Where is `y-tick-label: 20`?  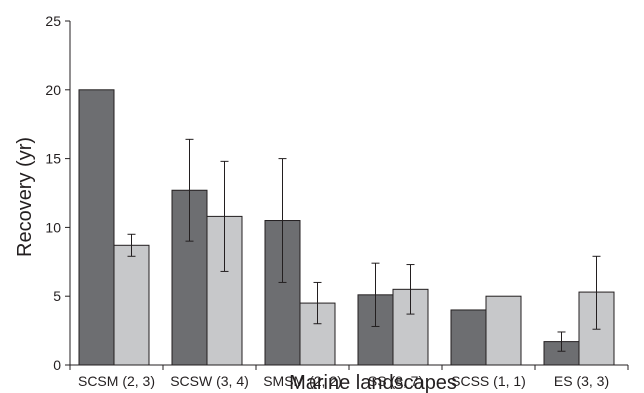
y-tick-label: 20 is located at coordinates (53, 90).